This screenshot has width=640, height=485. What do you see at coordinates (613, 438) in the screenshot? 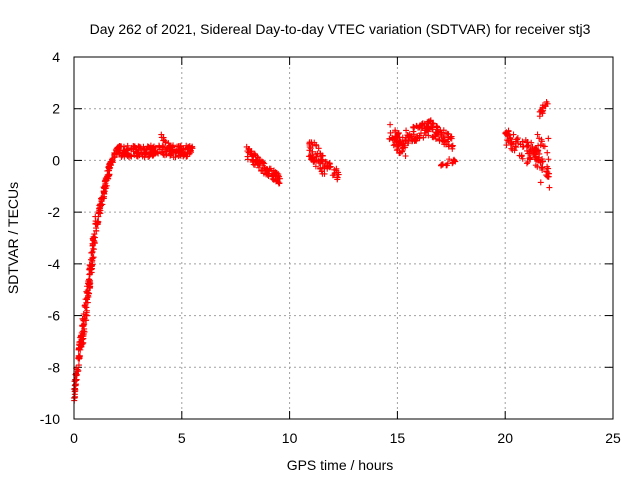
I see `x-tick-label: 25` at bounding box center [613, 438].